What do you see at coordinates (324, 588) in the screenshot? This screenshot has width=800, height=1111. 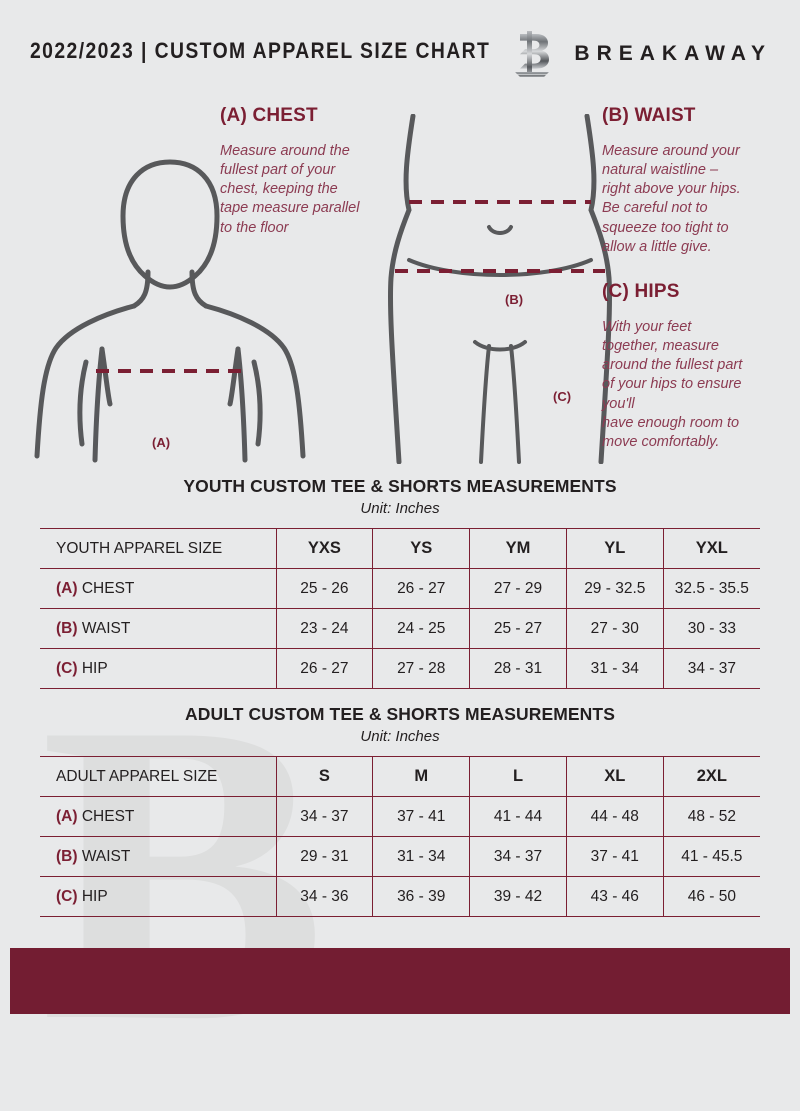 I see `youth-cell-0-0: 25 - 26` at bounding box center [324, 588].